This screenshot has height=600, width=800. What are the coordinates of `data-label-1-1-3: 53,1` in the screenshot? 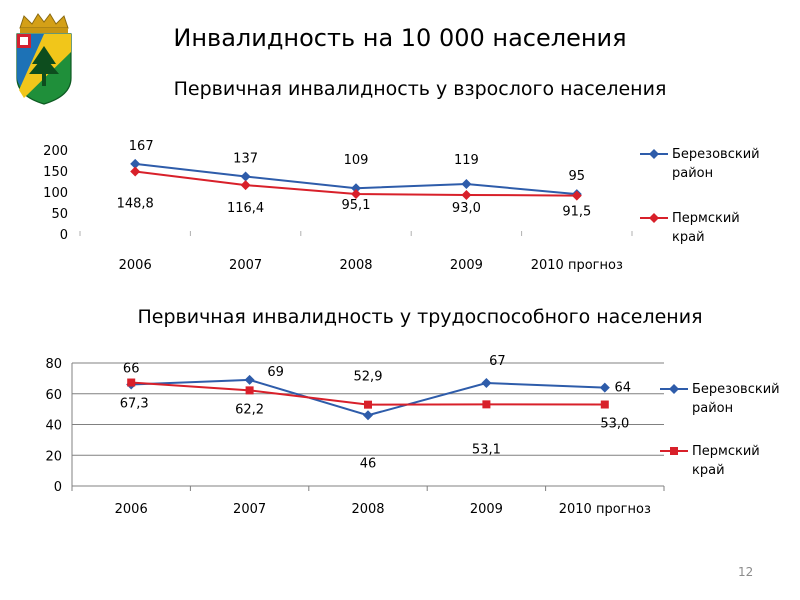 It's located at (486, 449).